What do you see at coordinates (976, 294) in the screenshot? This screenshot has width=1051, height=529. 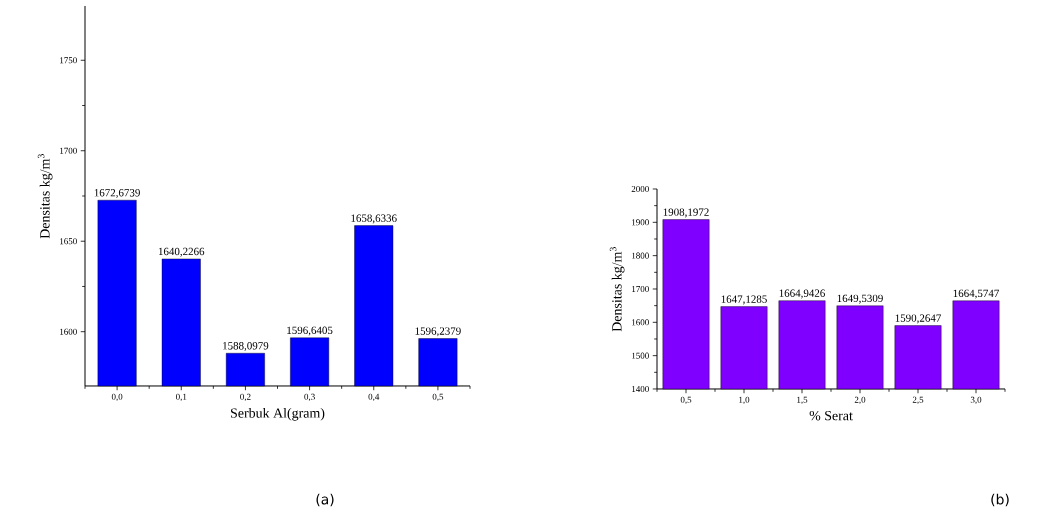 I see `data-label: 1664,5747` at bounding box center [976, 294].